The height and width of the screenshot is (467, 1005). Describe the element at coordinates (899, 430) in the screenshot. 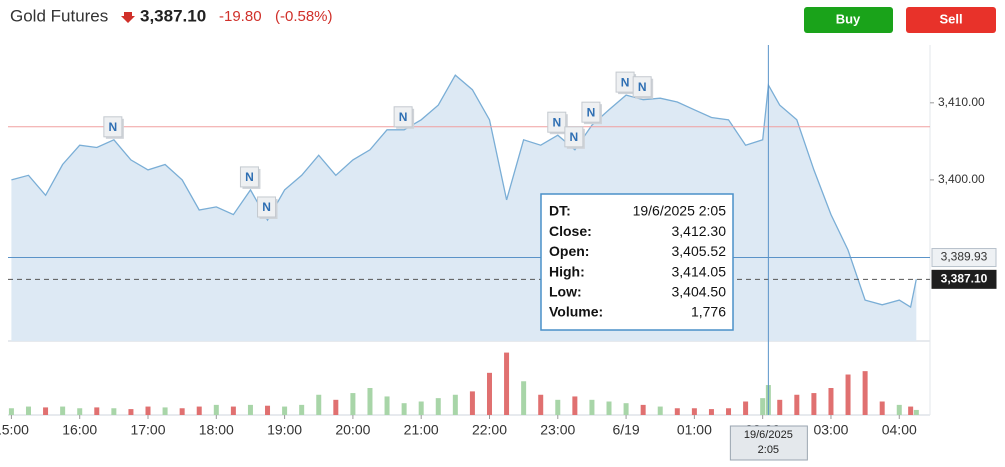

I see `x-tick-label: 04:00` at that location.